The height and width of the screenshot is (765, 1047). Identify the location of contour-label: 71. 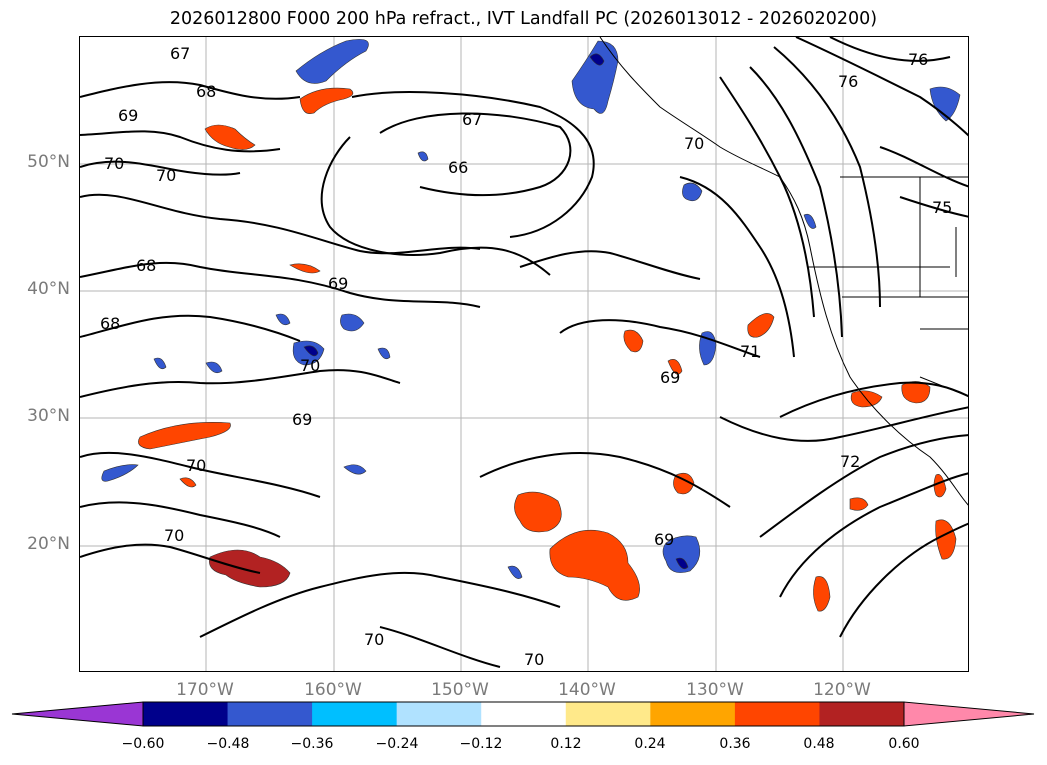
(750, 351).